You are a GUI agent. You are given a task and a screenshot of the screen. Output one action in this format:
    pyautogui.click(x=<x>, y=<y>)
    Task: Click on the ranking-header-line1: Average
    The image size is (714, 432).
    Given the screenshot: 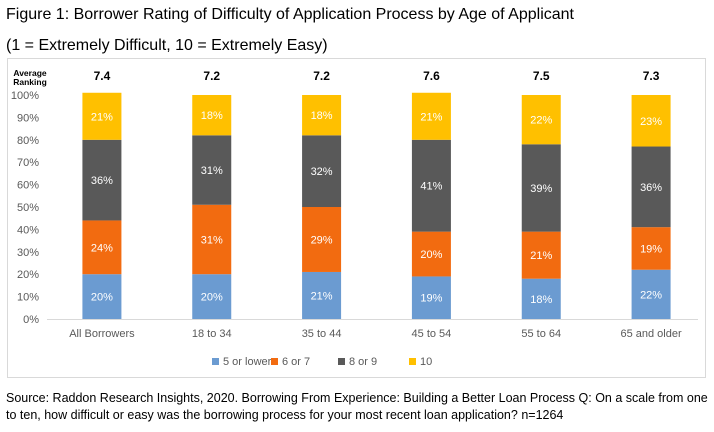 What is the action you would take?
    pyautogui.click(x=30, y=73)
    